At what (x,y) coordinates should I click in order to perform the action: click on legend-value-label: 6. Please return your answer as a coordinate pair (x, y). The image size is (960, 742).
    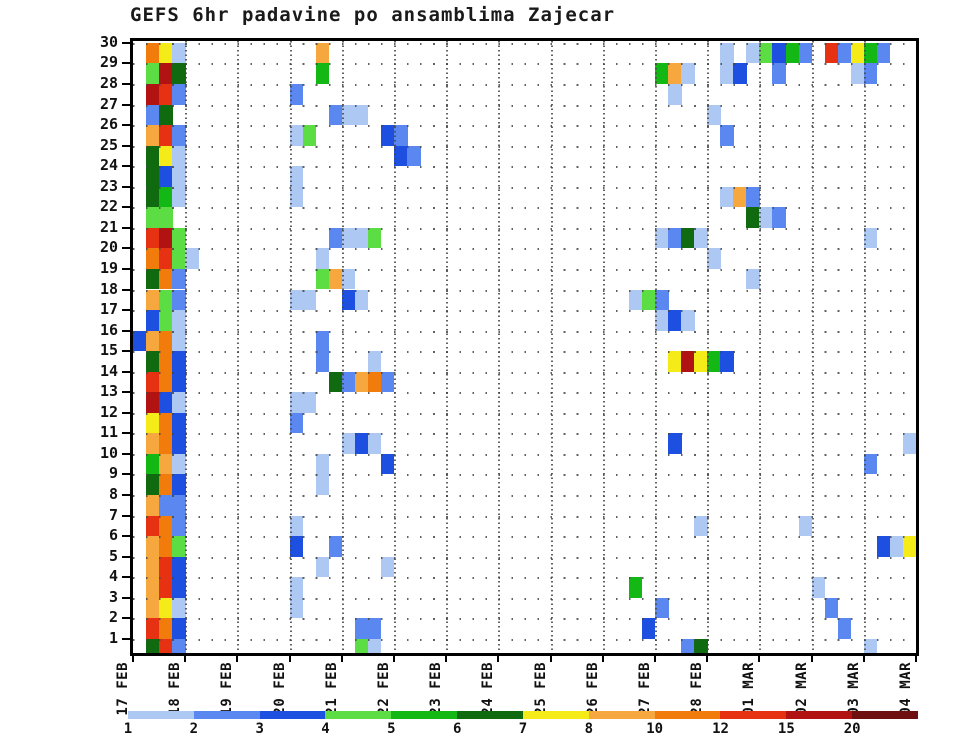
    Looking at the image, I should click on (457, 729).